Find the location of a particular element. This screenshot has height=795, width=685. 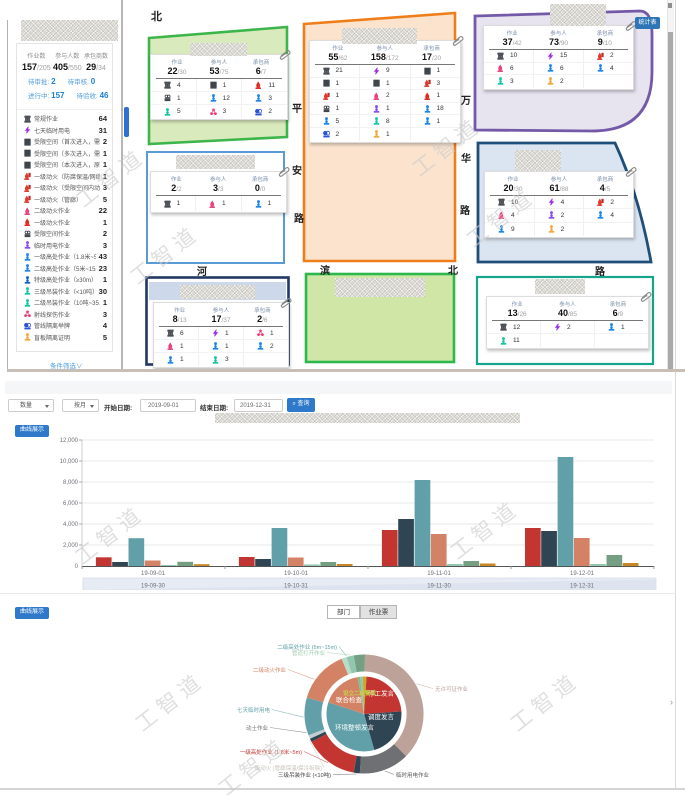

svg-text: 19-10-31 is located at coordinates (296, 587).